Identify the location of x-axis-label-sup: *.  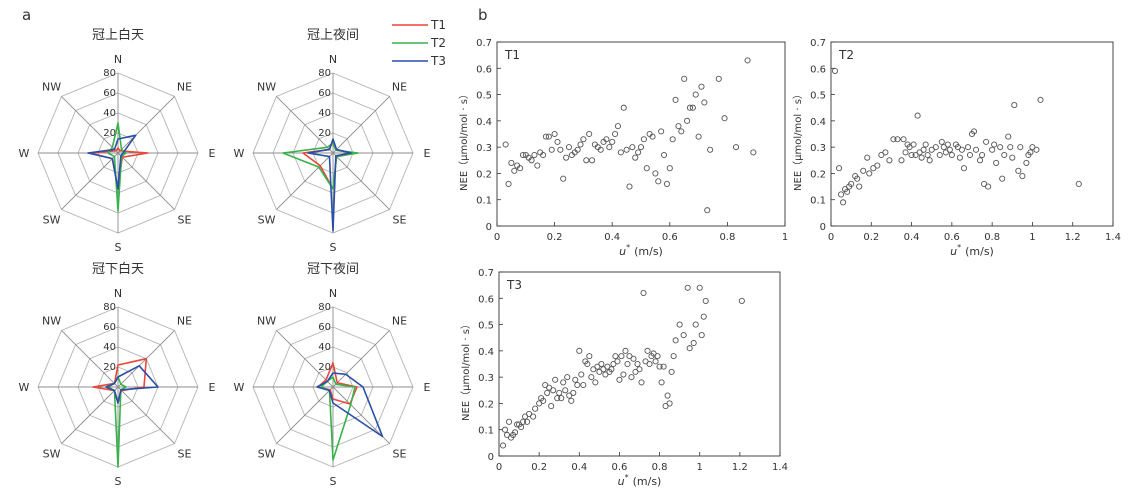
(627, 477).